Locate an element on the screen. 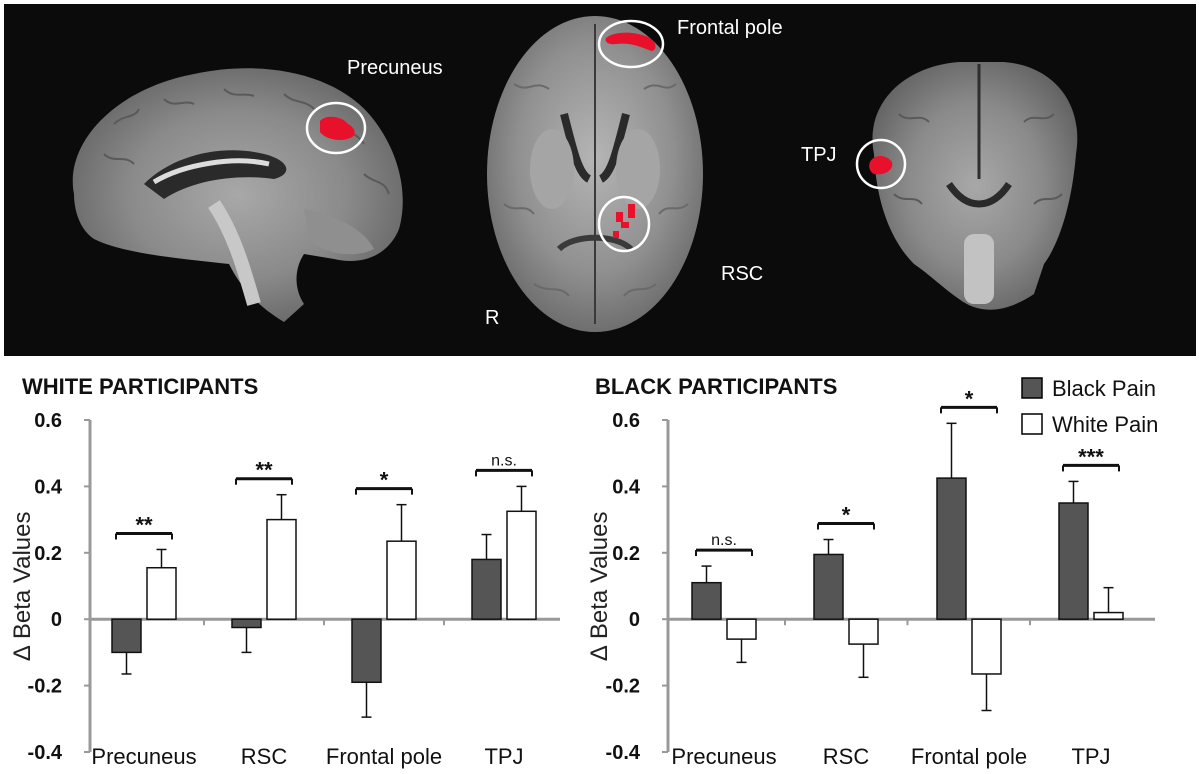 This screenshot has height=774, width=1200. activation-rsc is located at coordinates (624, 224).